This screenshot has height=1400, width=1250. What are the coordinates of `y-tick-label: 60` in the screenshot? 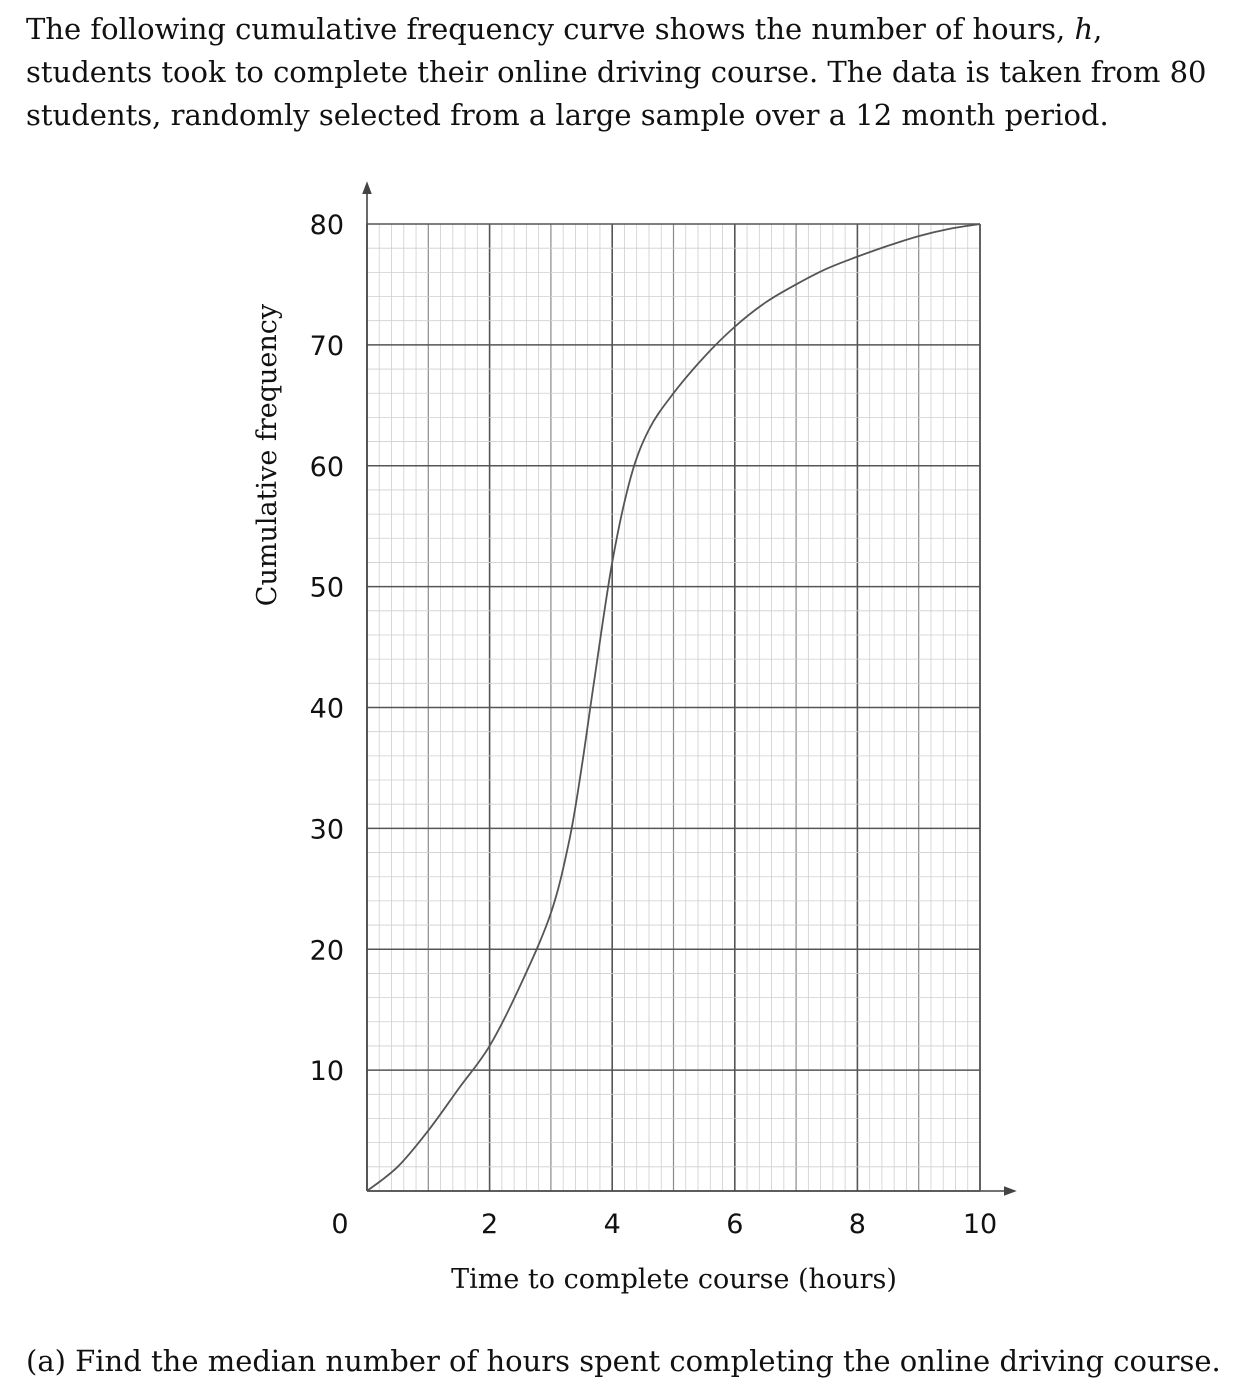 It's located at (327, 467).